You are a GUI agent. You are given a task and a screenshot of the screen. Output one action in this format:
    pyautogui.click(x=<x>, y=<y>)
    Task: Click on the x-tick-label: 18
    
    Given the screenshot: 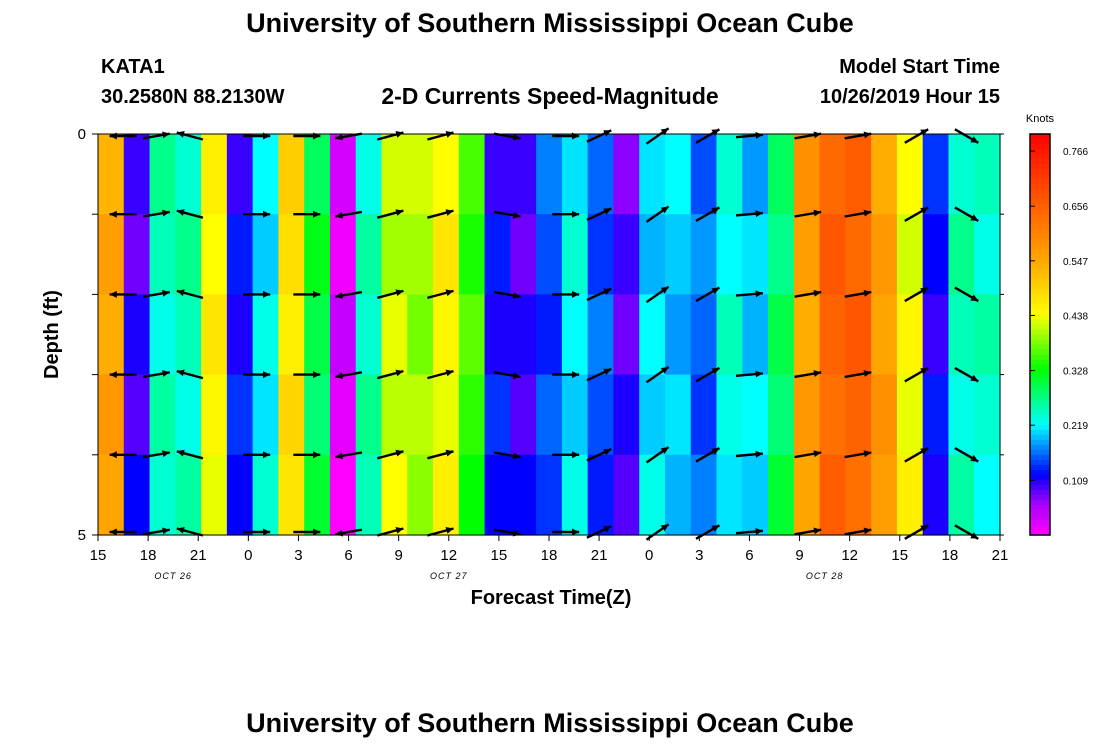 What is the action you would take?
    pyautogui.click(x=148, y=555)
    